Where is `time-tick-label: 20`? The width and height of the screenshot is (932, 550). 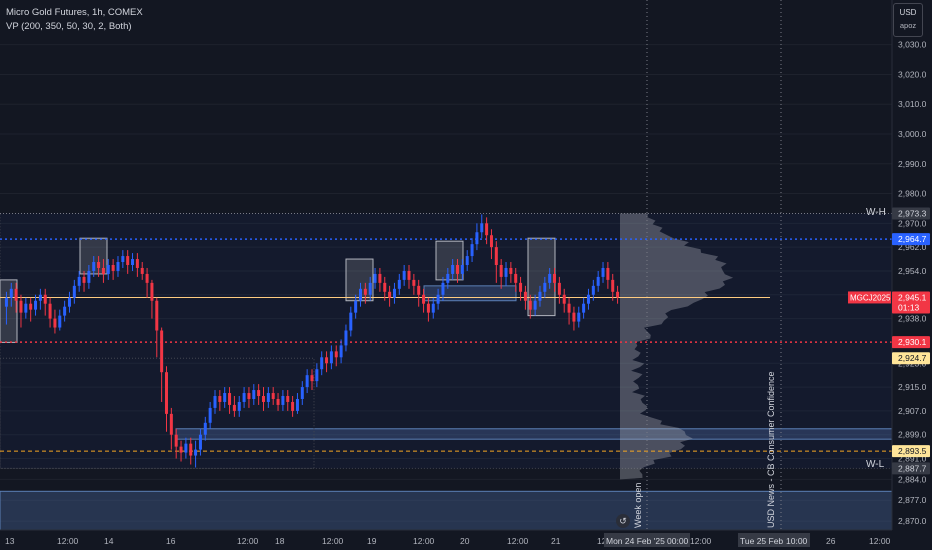
time-tick-label: 20 is located at coordinates (465, 541).